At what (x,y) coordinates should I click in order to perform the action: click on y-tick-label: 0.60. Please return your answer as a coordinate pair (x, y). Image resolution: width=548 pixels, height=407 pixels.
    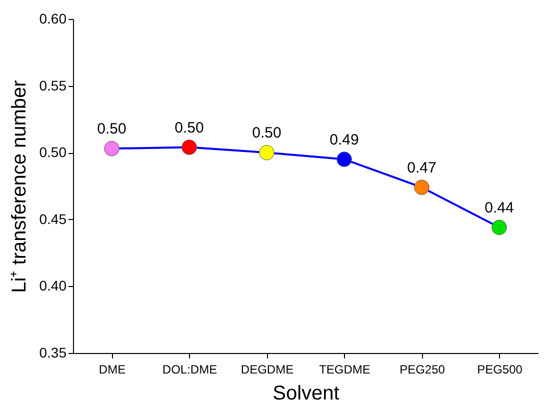
    Looking at the image, I should click on (53, 18).